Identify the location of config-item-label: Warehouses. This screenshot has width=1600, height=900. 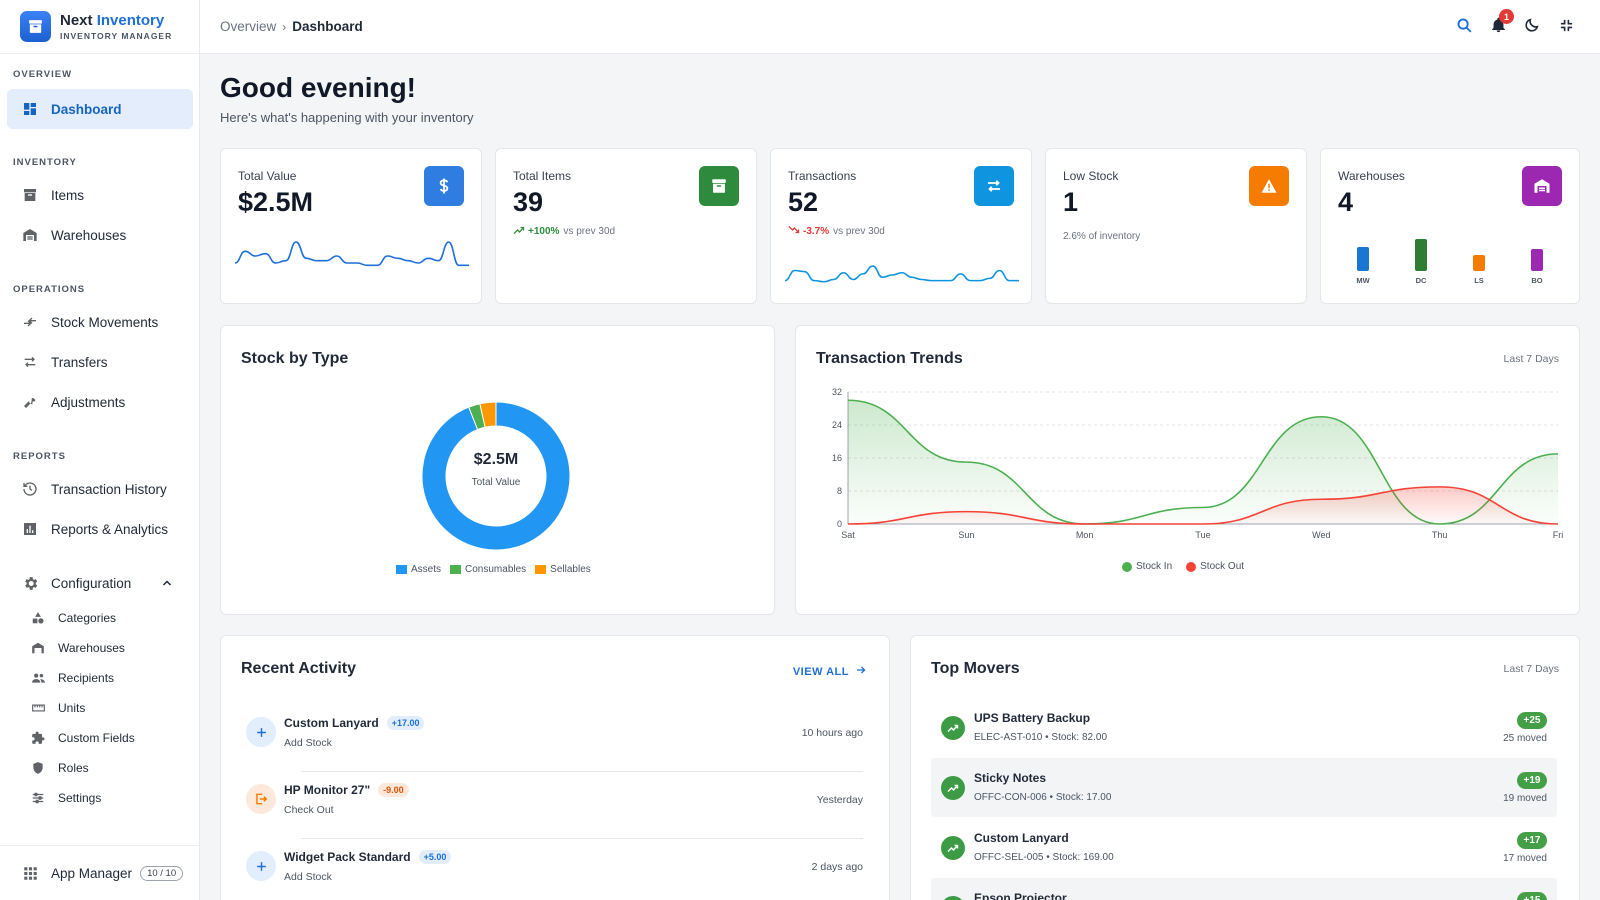
(91, 648).